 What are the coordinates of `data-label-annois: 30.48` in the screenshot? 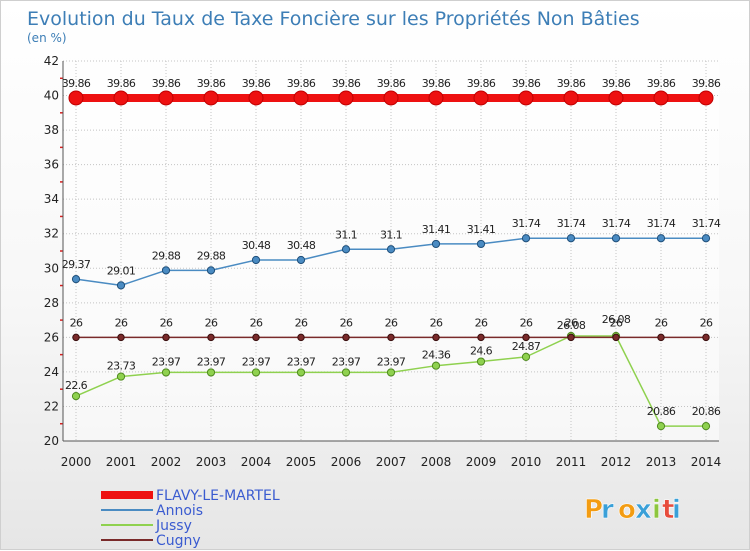 It's located at (256, 245).